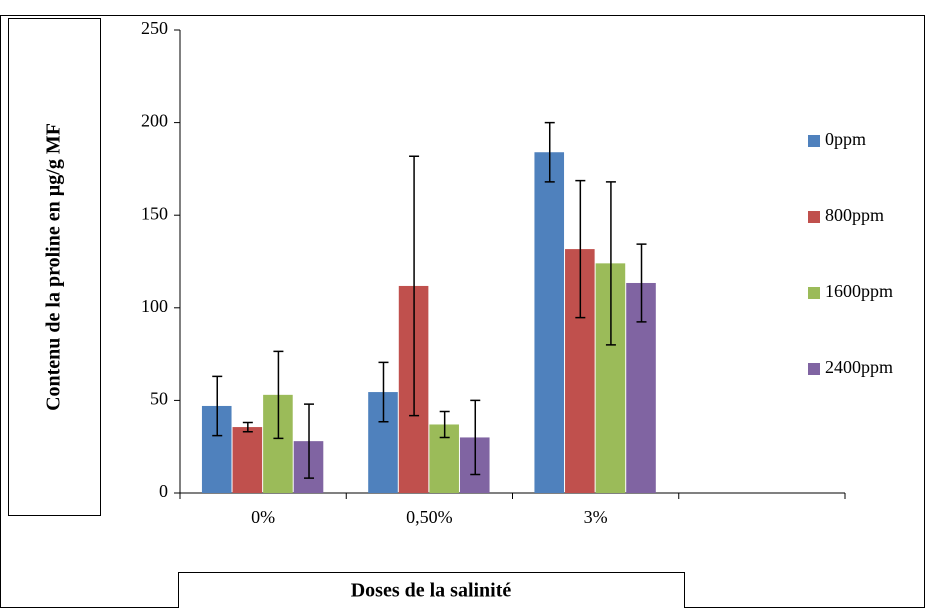 This screenshot has height=608, width=926. Describe the element at coordinates (859, 291) in the screenshot. I see `legend-label: 1600ppm` at that location.